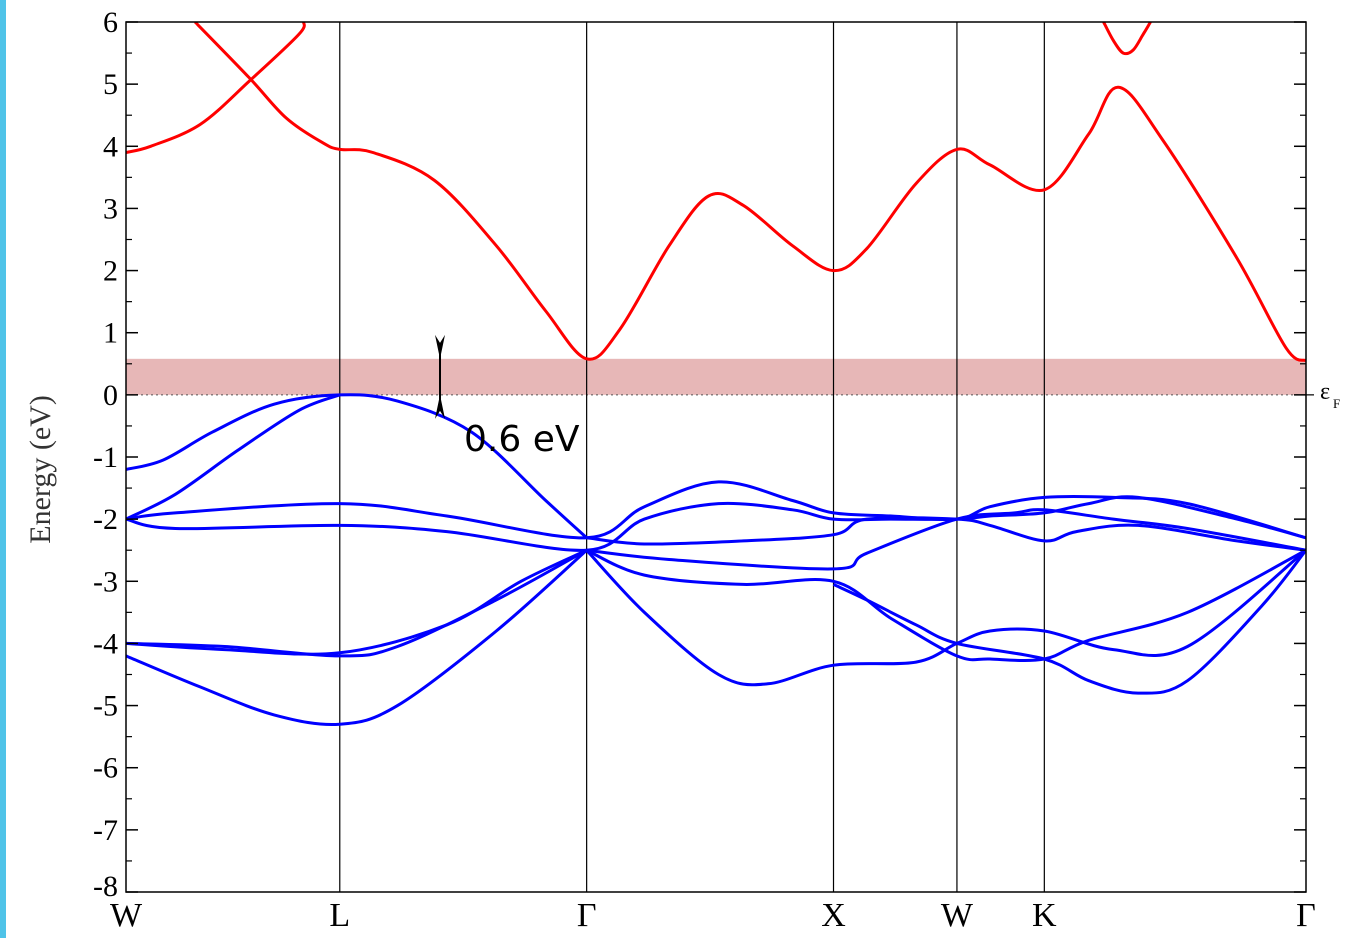 The width and height of the screenshot is (1360, 938). Describe the element at coordinates (1336, 403) in the screenshot. I see `fermi-label-subscript: F` at that location.